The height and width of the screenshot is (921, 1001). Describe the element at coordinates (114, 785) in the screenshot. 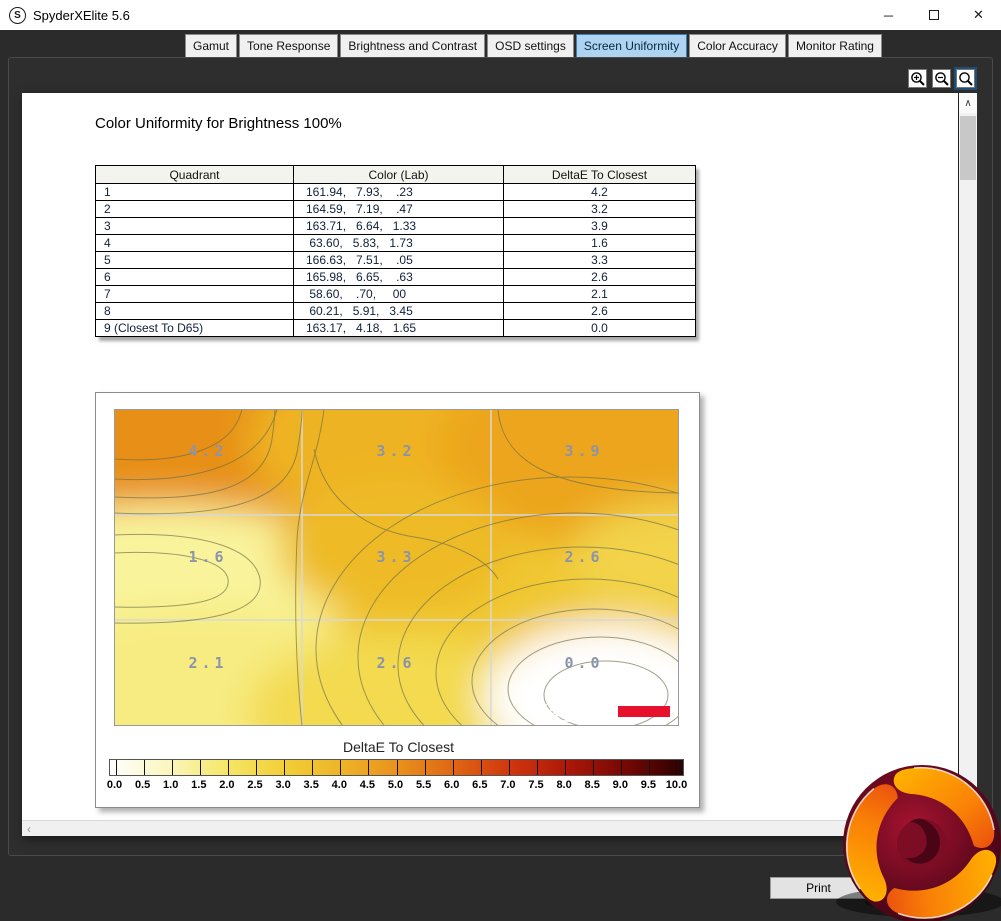

I see `colorbar-tick-label: 0.0` at that location.